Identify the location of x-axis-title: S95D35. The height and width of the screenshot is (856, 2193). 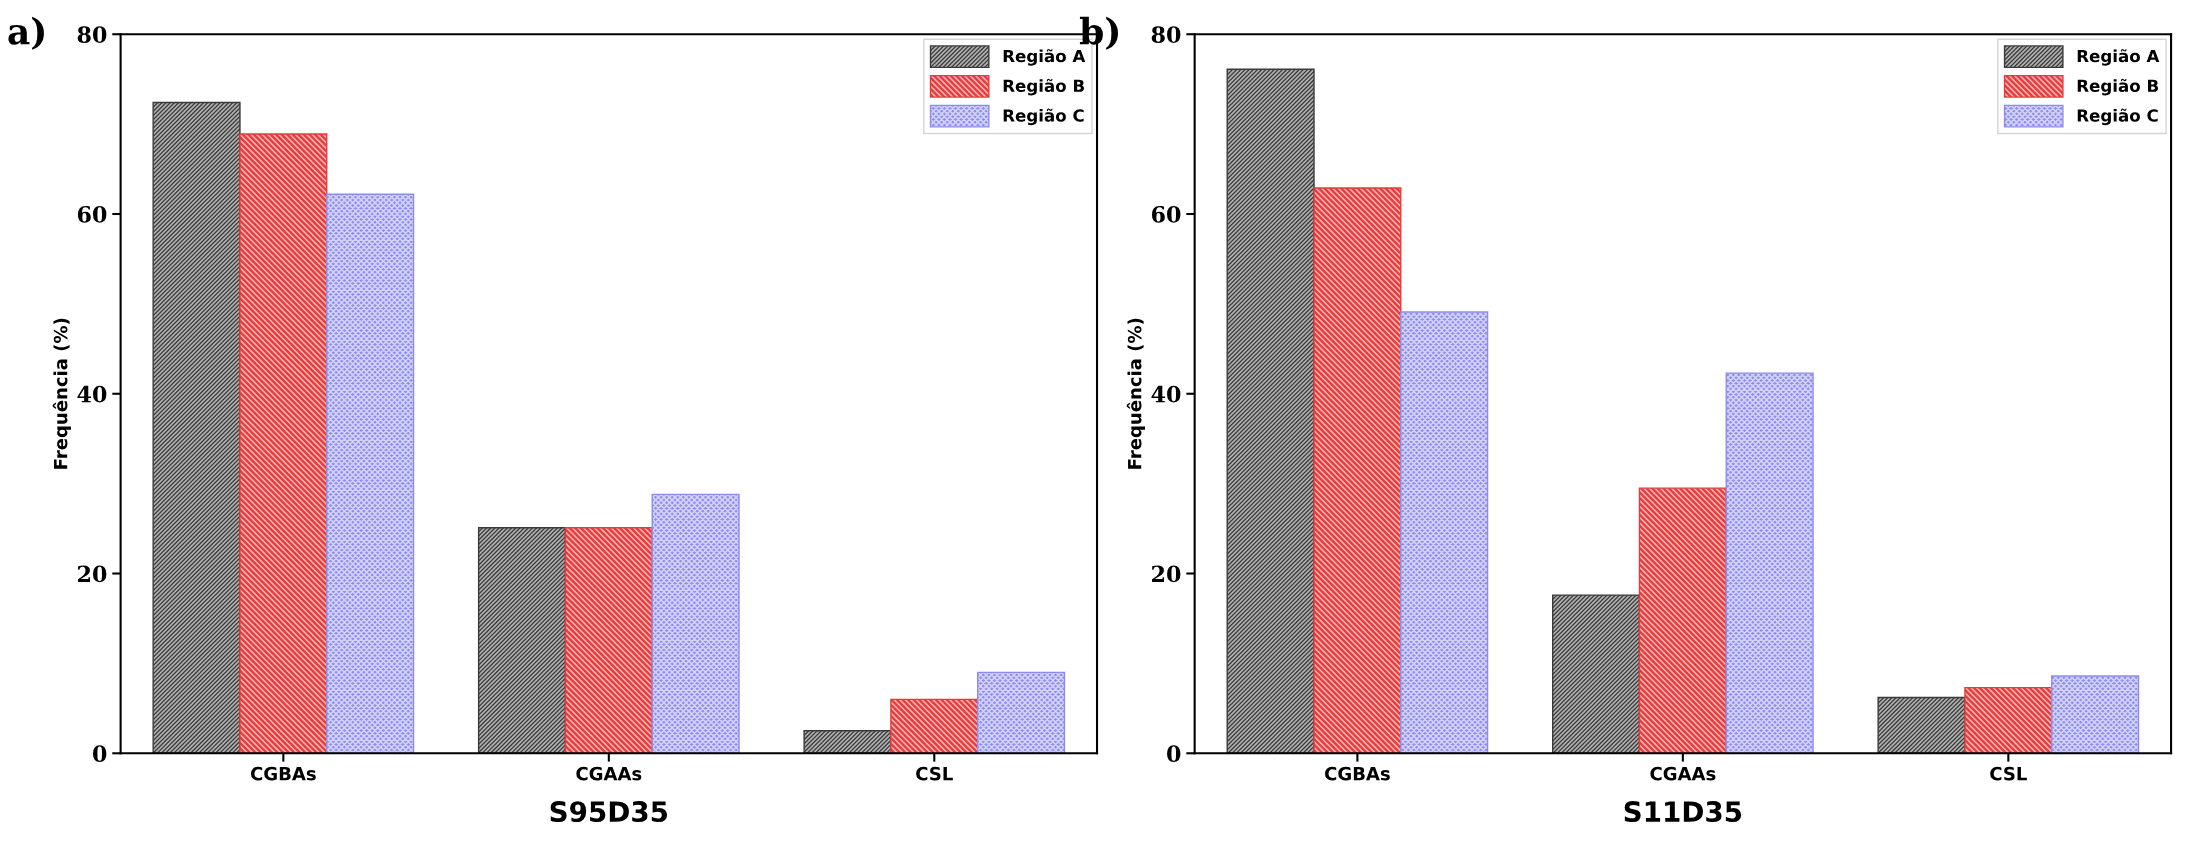
(609, 812).